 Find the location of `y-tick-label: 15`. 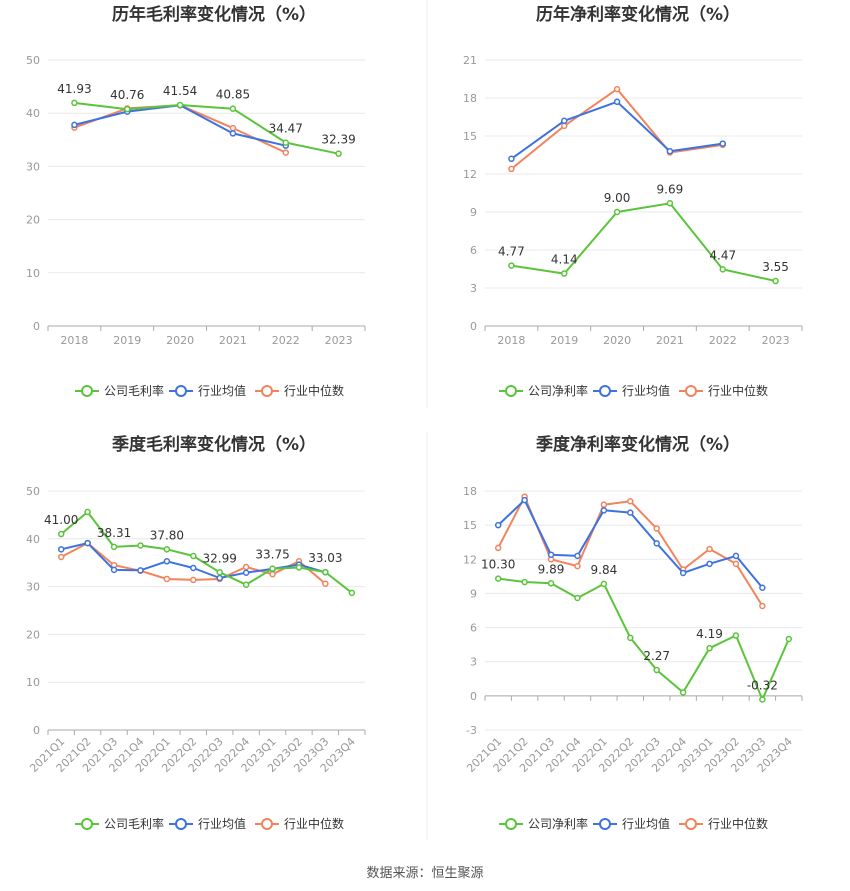

y-tick-label: 15 is located at coordinates (470, 136).